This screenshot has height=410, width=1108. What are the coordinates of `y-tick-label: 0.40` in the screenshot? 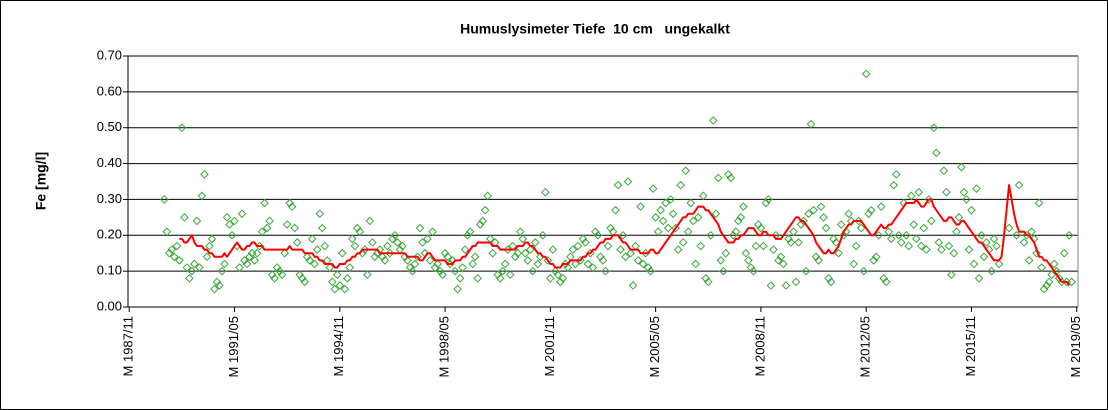 It's located at (109, 162).